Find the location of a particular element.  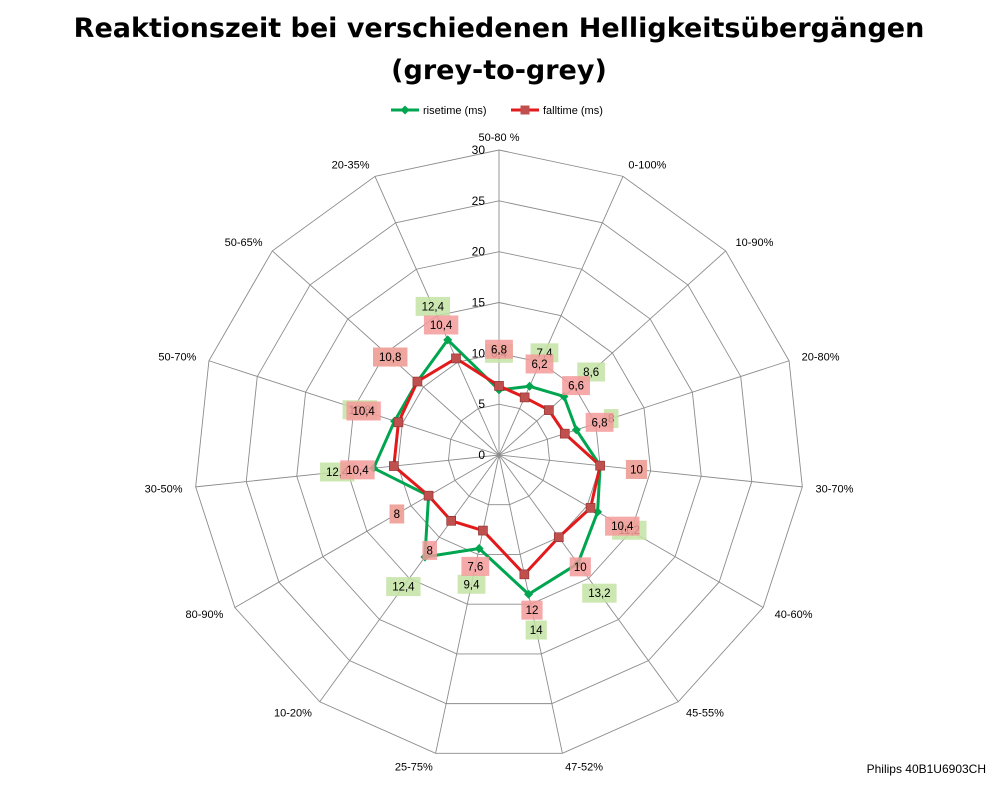

tick-label: 30 is located at coordinates (479, 150).